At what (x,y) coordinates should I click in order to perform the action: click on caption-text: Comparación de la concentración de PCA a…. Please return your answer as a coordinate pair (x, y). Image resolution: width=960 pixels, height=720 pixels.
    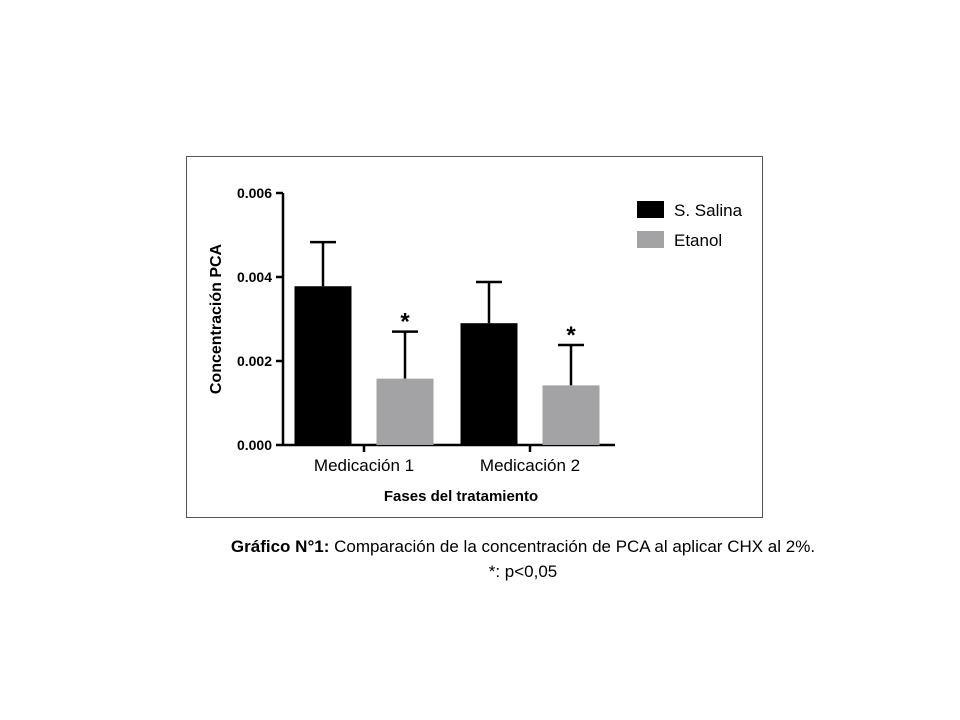
    Looking at the image, I should click on (572, 546).